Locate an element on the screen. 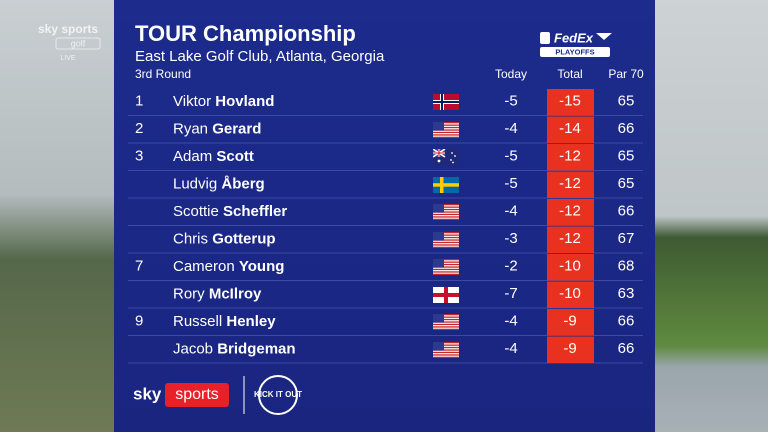 Image resolution: width=768 pixels, height=432 pixels. sponsor-logo: FedEx PLAYOFFS is located at coordinates (576, 43).